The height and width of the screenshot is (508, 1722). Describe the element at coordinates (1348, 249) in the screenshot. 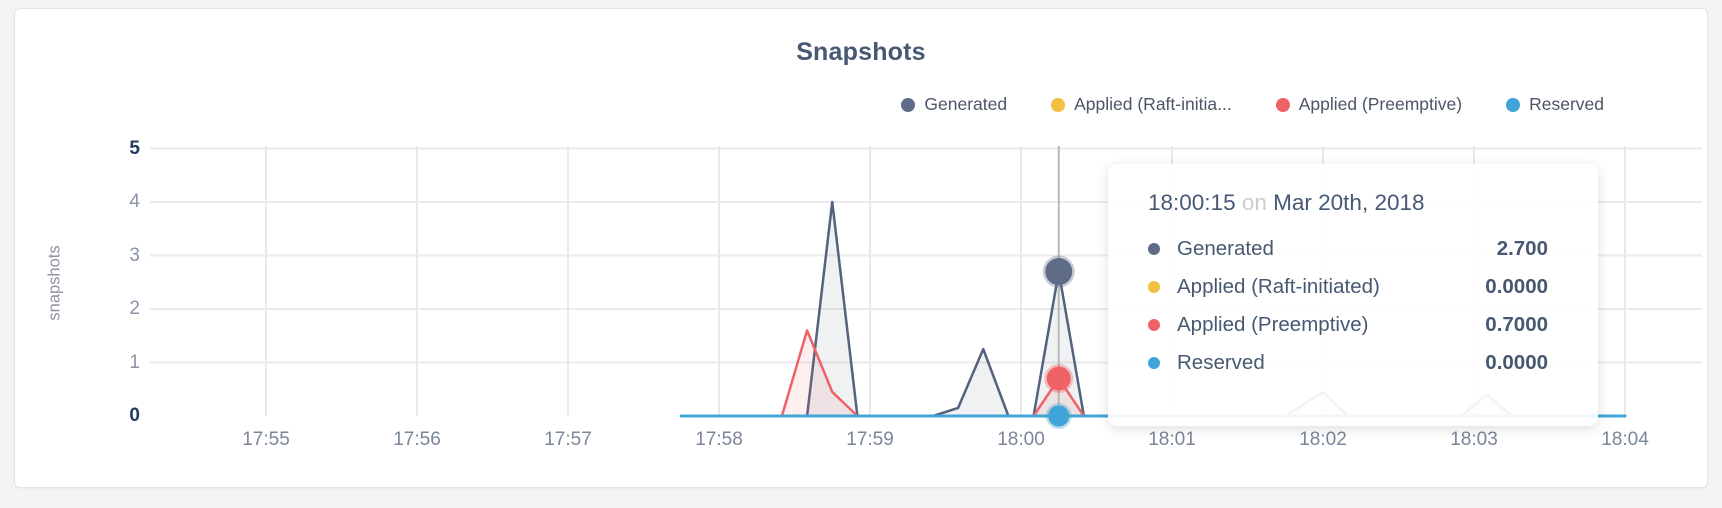

I see `tooltip-row: Generated 2.700` at that location.